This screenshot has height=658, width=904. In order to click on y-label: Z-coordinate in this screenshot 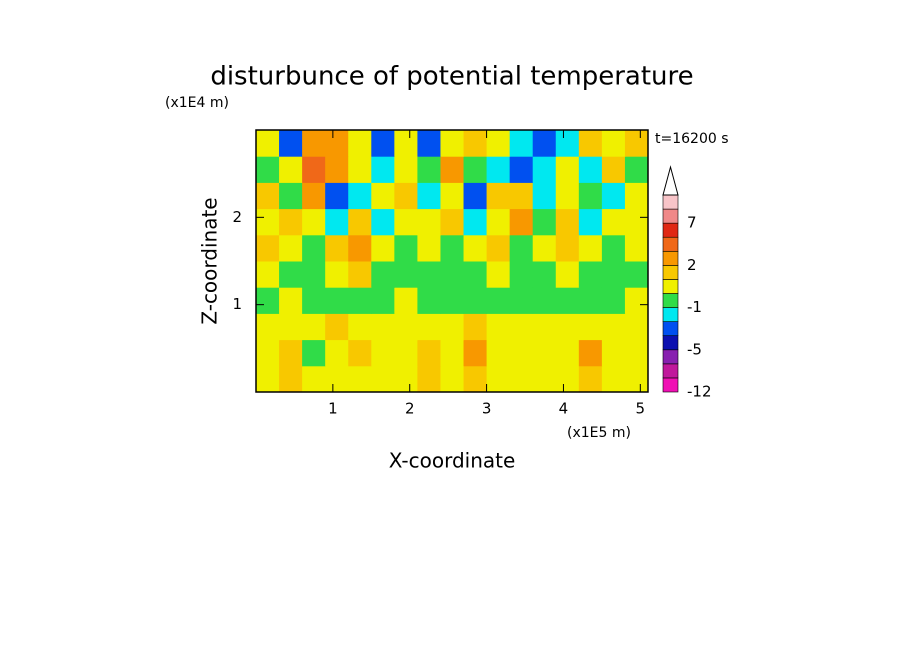, I will do `click(210, 260)`.